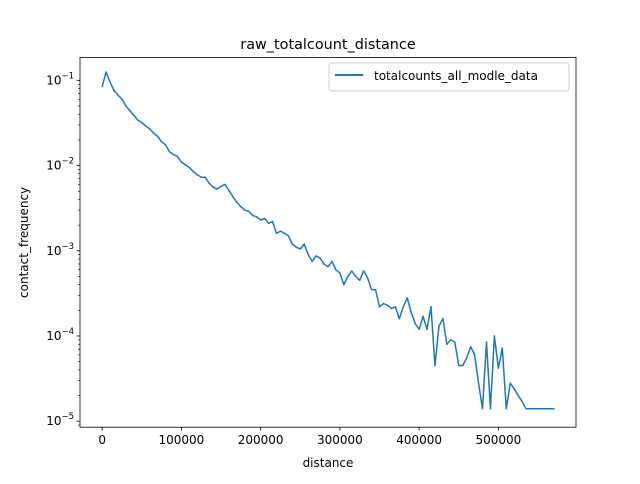  I want to click on x-tick-label: 200000, so click(261, 440).